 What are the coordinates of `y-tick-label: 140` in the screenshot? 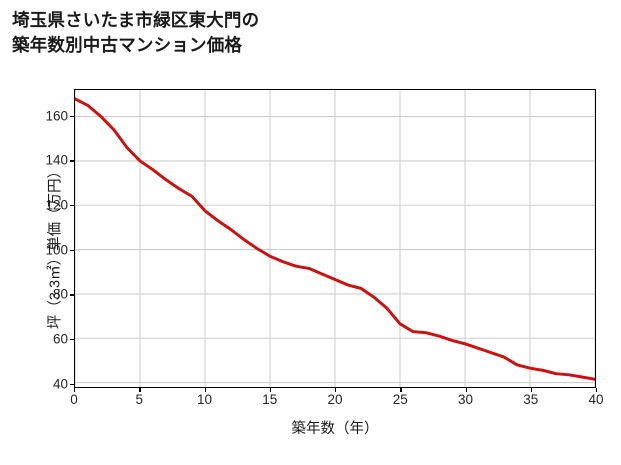 It's located at (56, 160).